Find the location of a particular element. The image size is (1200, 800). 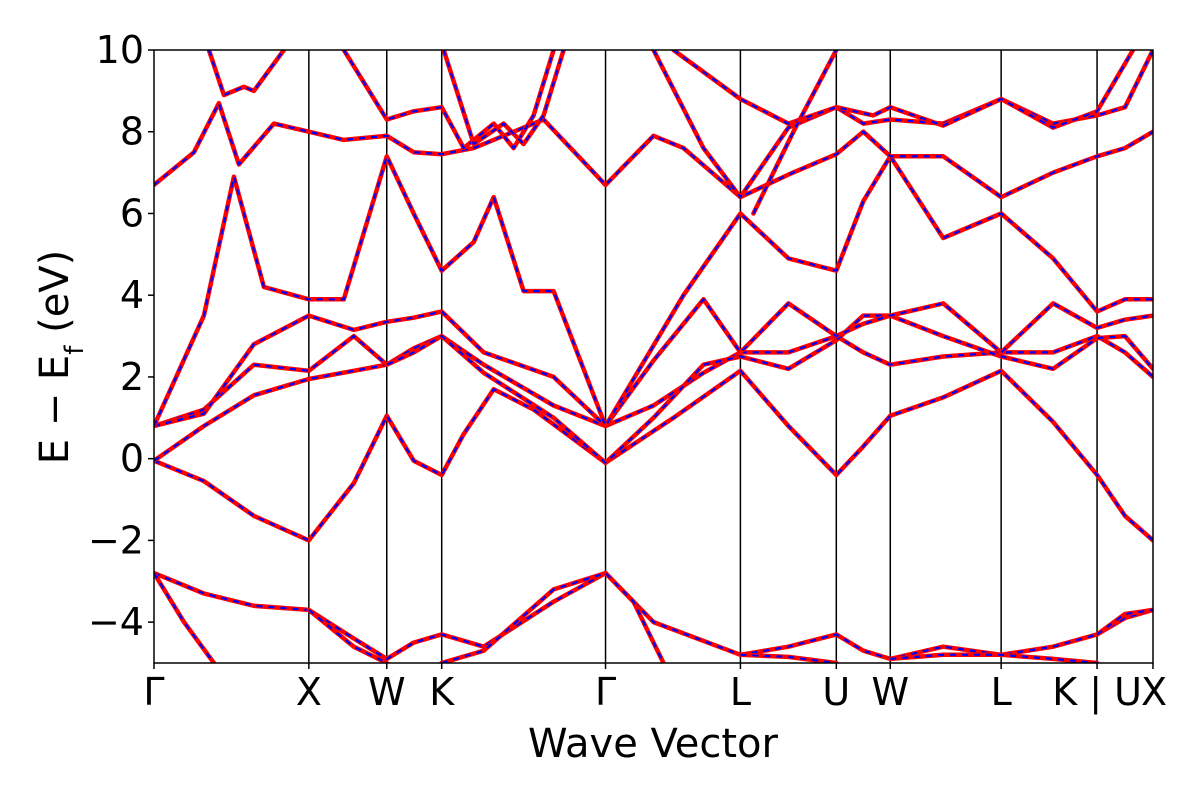

y-tick-label: 2 is located at coordinates (132, 377).